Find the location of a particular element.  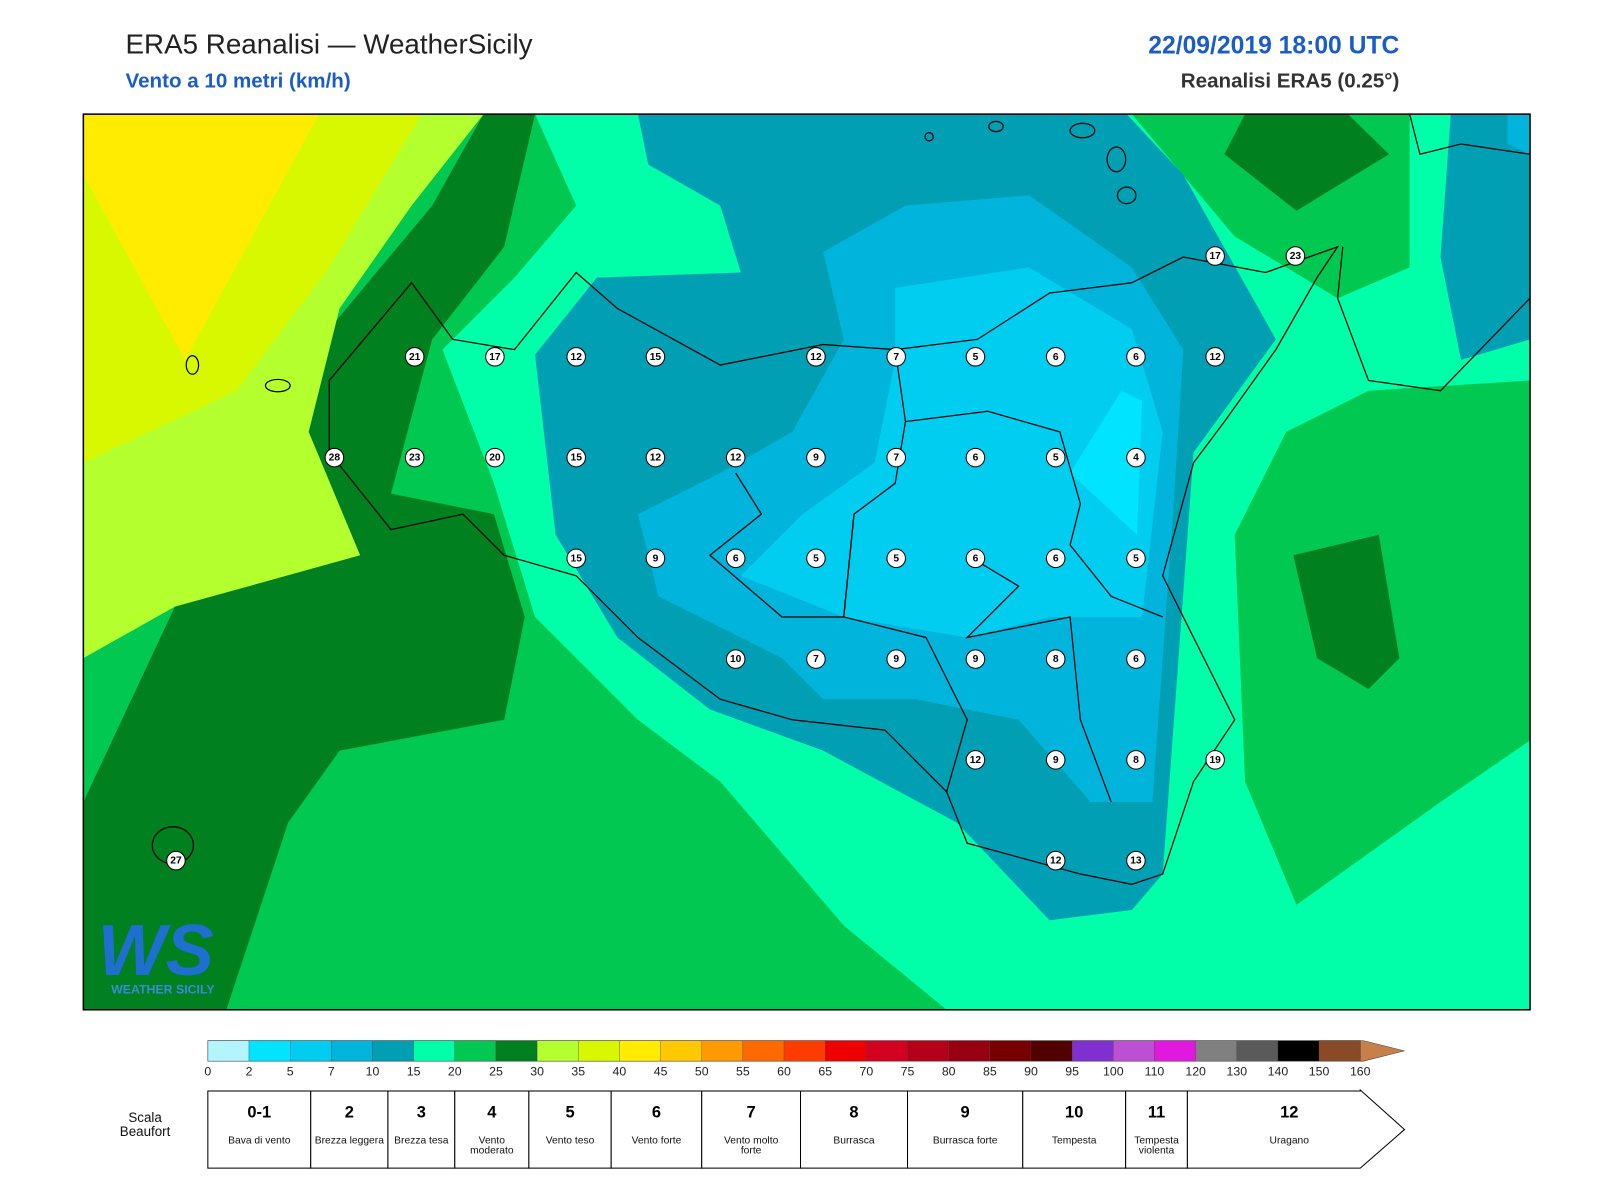

beaufort-label-box: Scala Beaufort is located at coordinates (145, 1125).